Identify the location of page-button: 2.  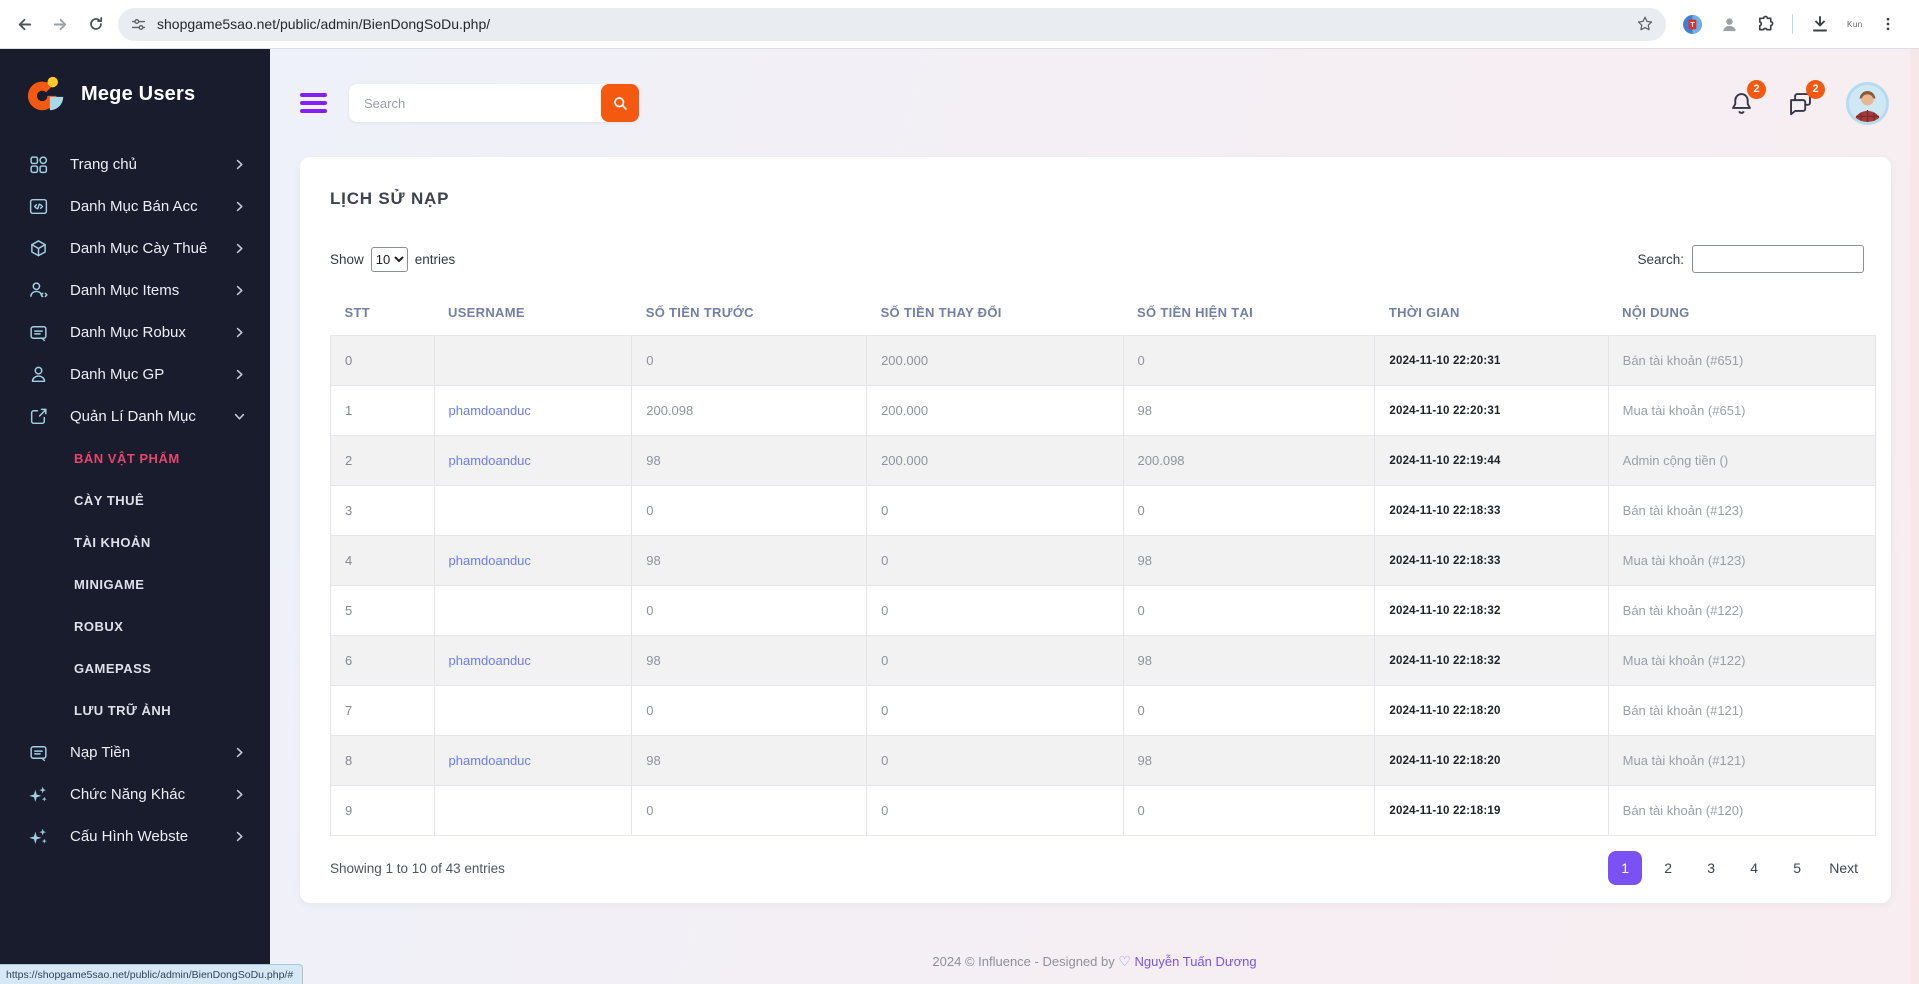
(1668, 868).